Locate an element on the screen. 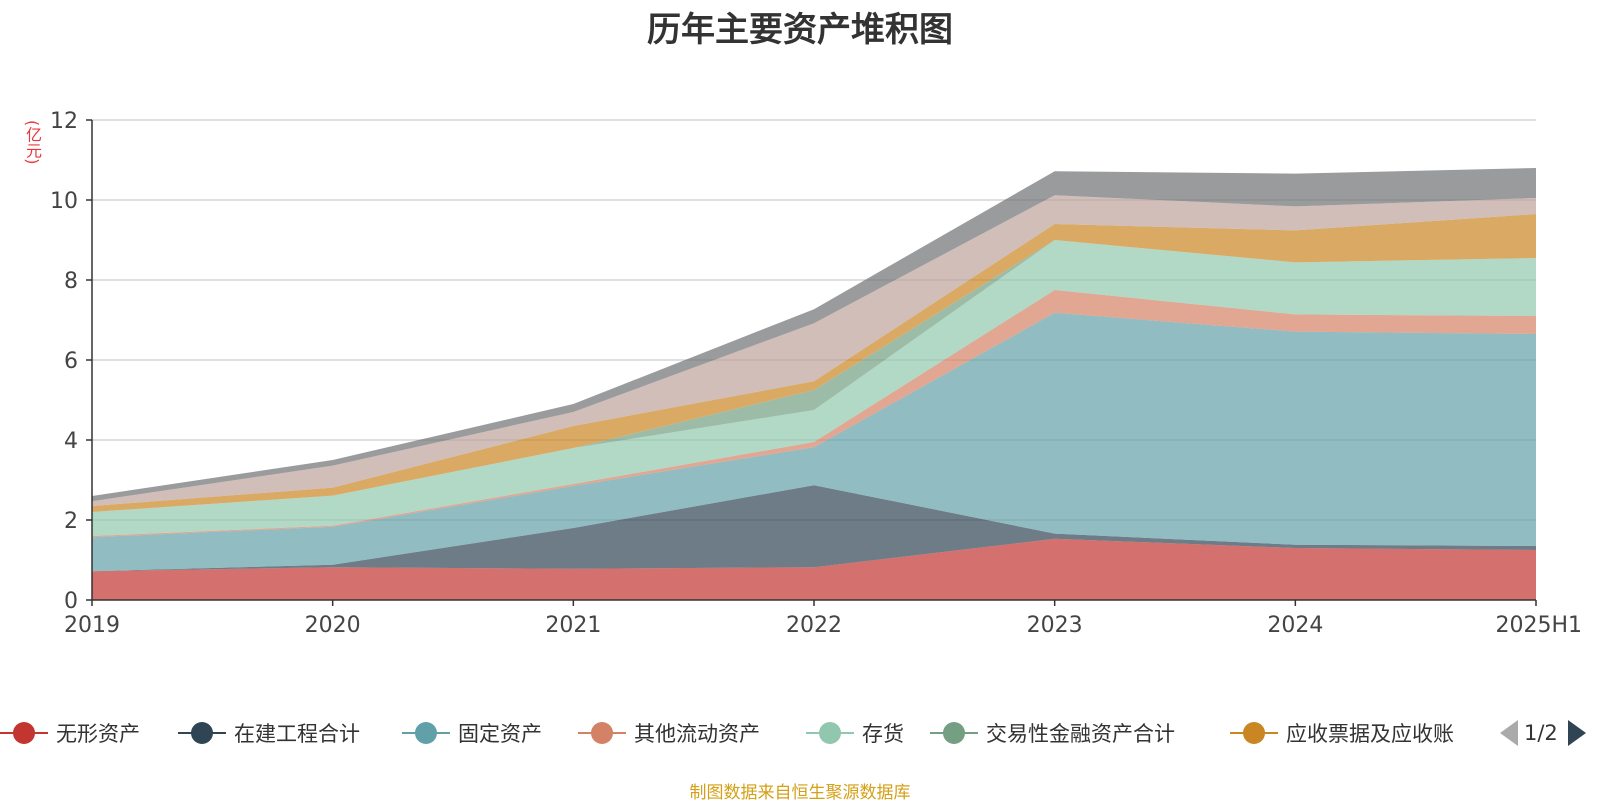 The height and width of the screenshot is (803, 1600). legend-next-page-icon is located at coordinates (1576, 733).